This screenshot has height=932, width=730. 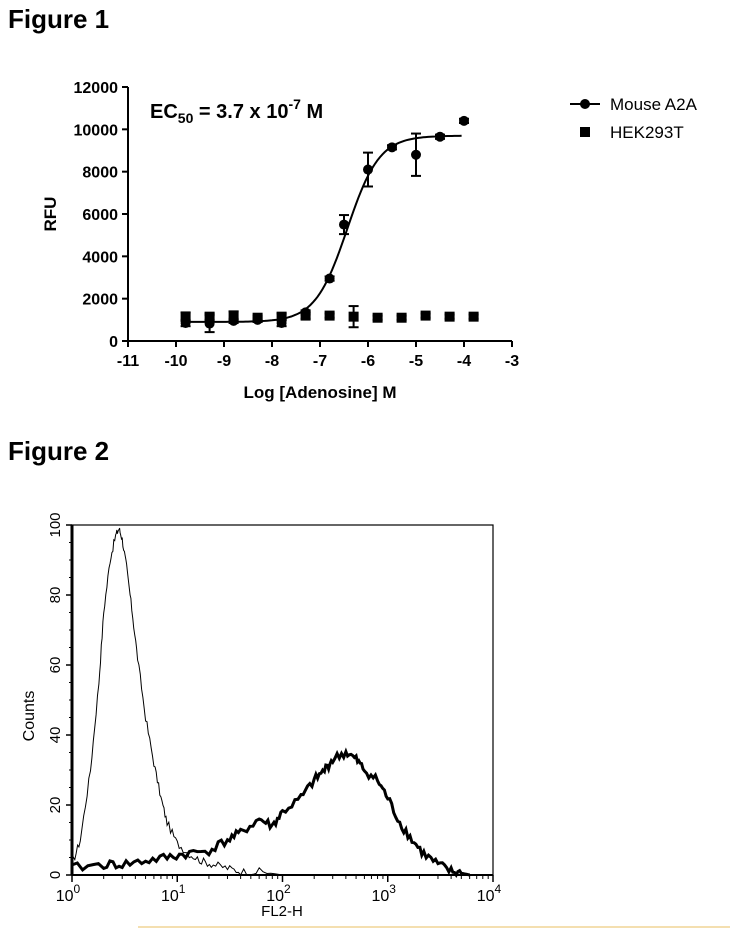 What do you see at coordinates (272, 361) in the screenshot?
I see `x-tick-label: -8` at bounding box center [272, 361].